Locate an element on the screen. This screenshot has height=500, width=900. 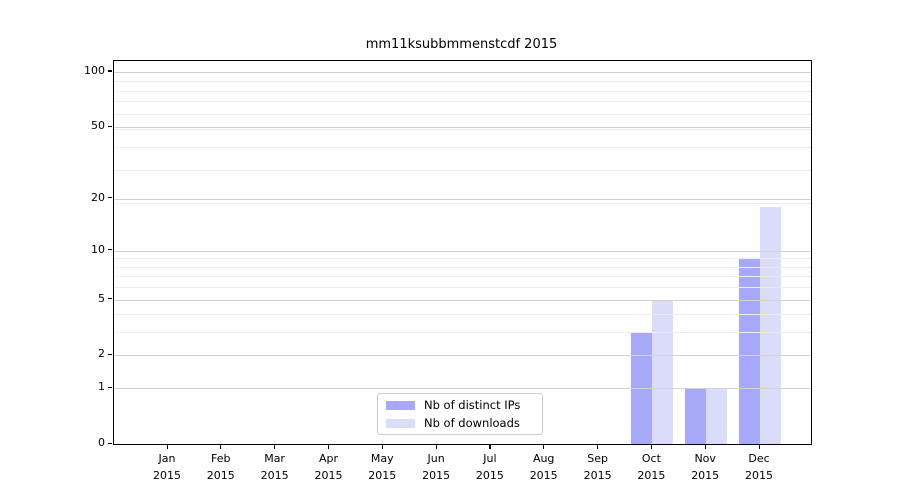
x-tick-label: Jul 2015 is located at coordinates (490, 467).